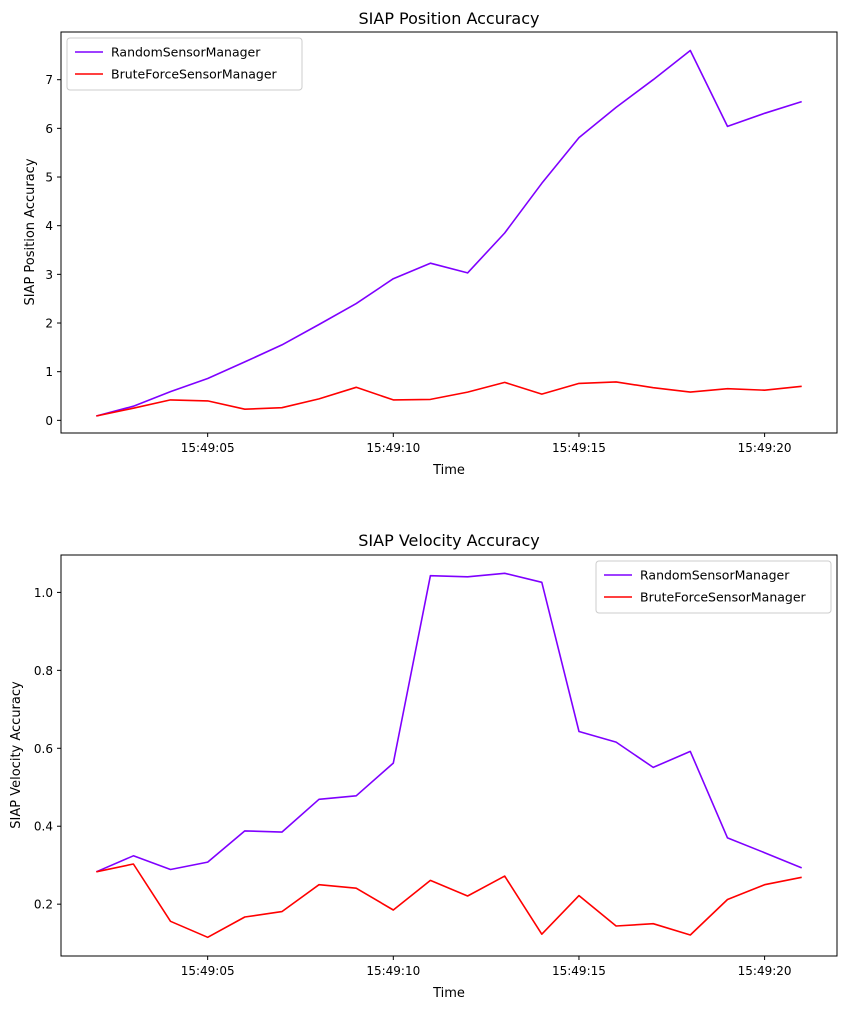 The width and height of the screenshot is (846, 1009). Describe the element at coordinates (16, 755) in the screenshot. I see `y-axis-label: SIAP Velocity Accuracy` at that location.